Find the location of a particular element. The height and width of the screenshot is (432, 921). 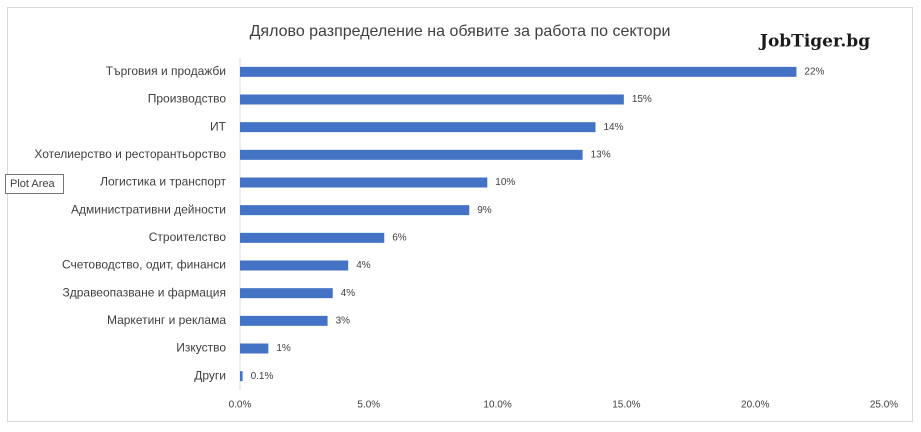

brand: JobTiger.bg is located at coordinates (814, 42).